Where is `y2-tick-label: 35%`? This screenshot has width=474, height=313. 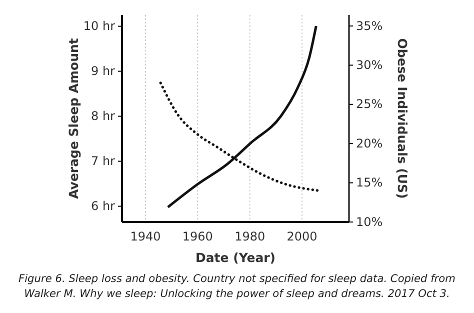 y2-tick-label: 35% is located at coordinates (369, 25).